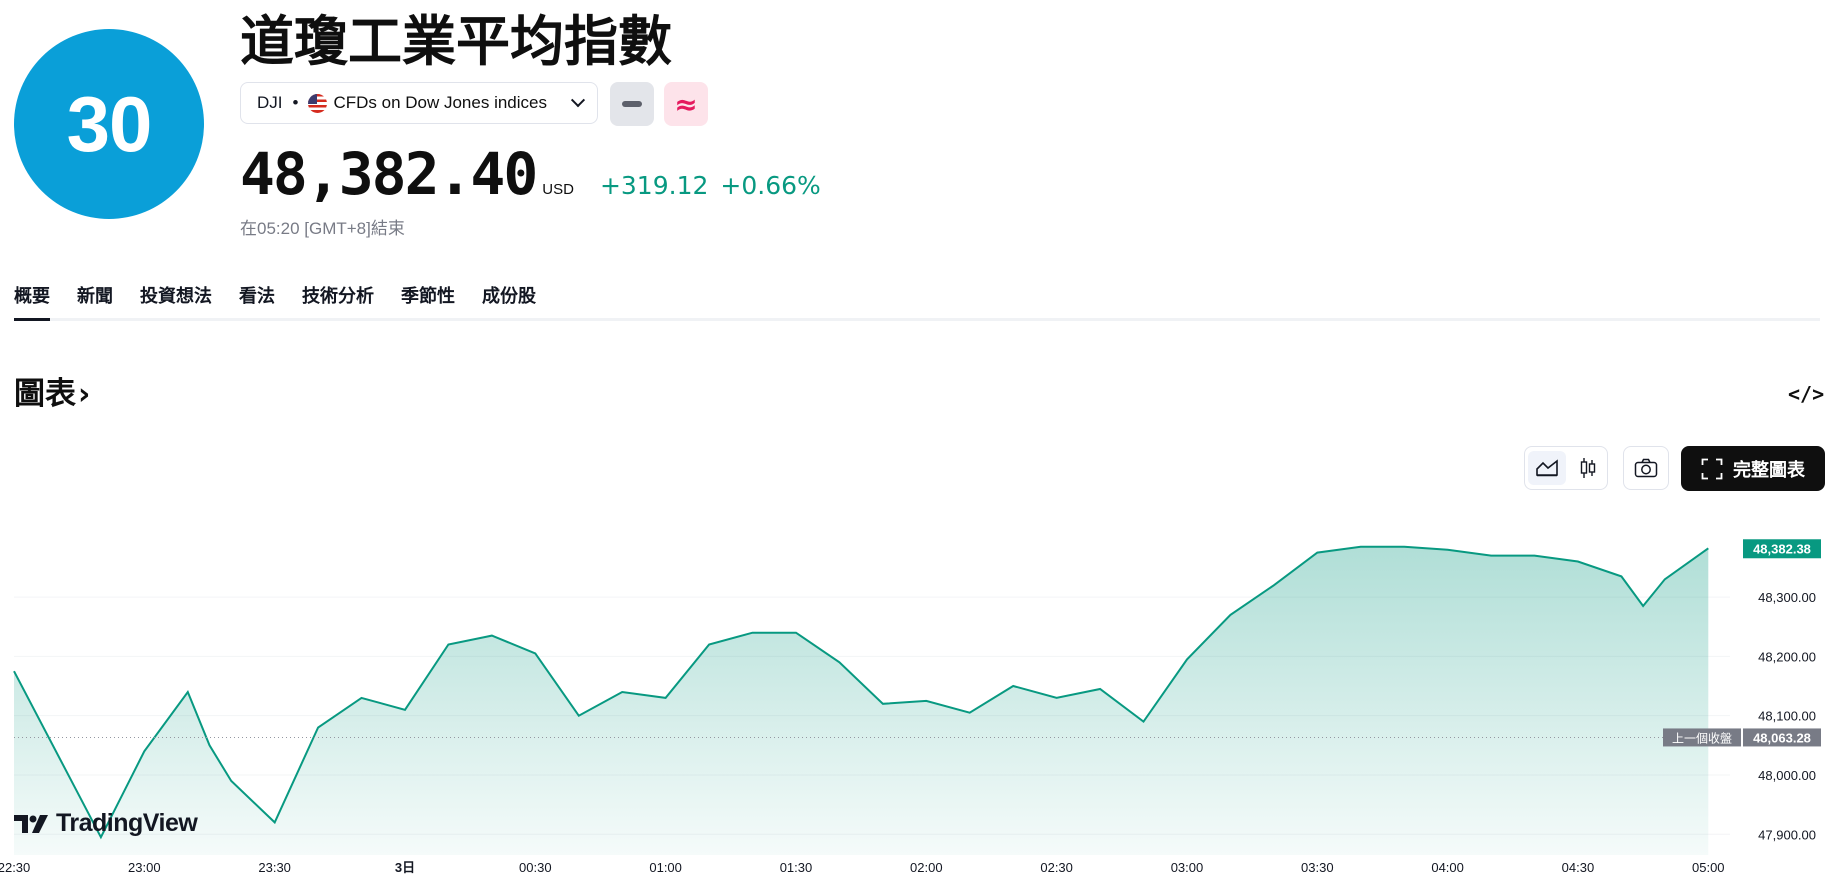 This screenshot has width=1833, height=880. Describe the element at coordinates (1787, 656) in the screenshot. I see `y-tick-label: 48,200.00` at that location.